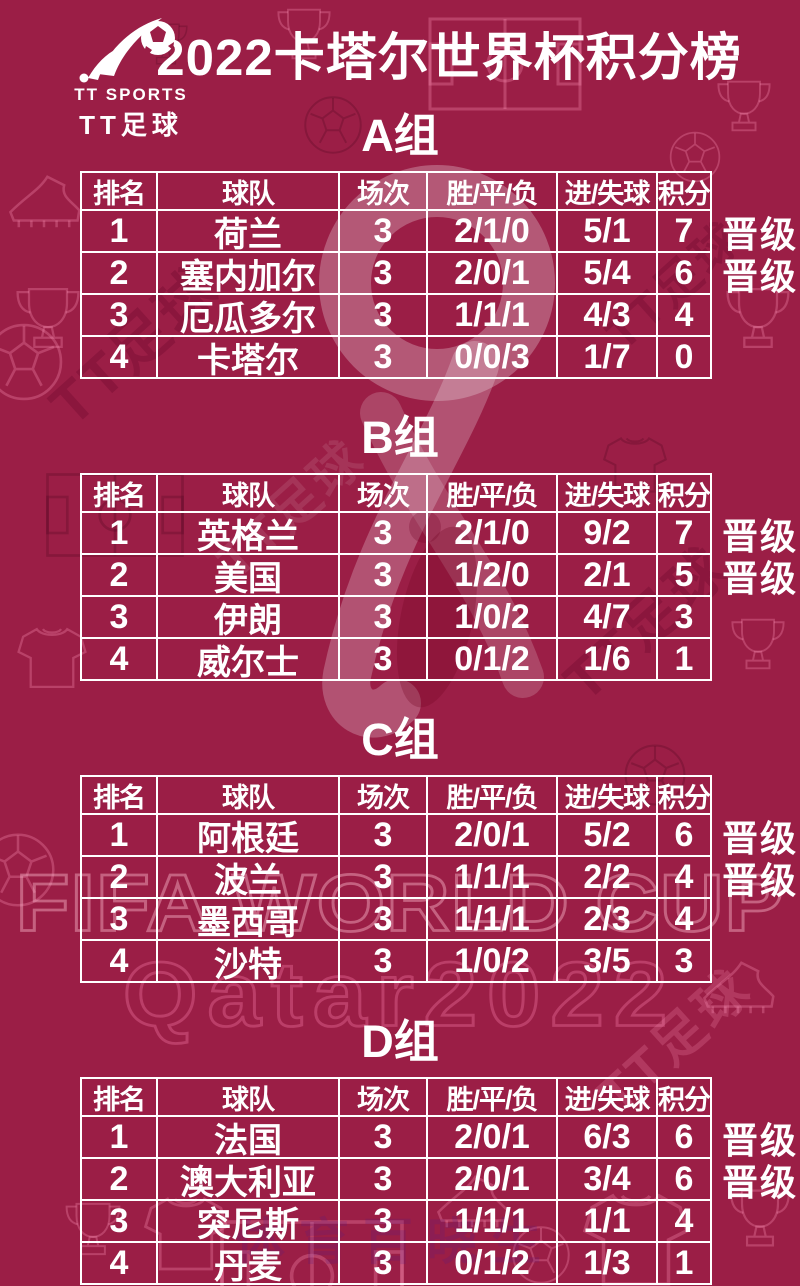  I want to click on team-cell: 美国, so click(249, 575).